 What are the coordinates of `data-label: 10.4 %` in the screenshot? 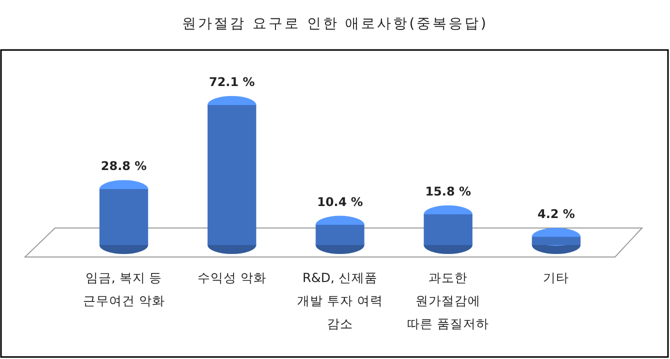 It's located at (340, 201).